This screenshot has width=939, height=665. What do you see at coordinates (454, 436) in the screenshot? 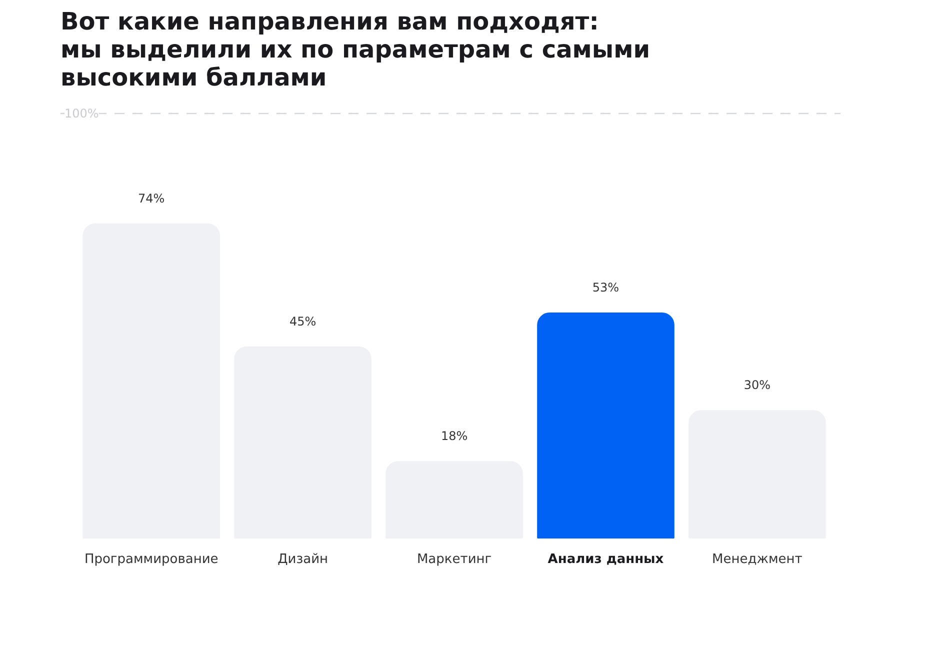
I see `data-label: 18%` at bounding box center [454, 436].